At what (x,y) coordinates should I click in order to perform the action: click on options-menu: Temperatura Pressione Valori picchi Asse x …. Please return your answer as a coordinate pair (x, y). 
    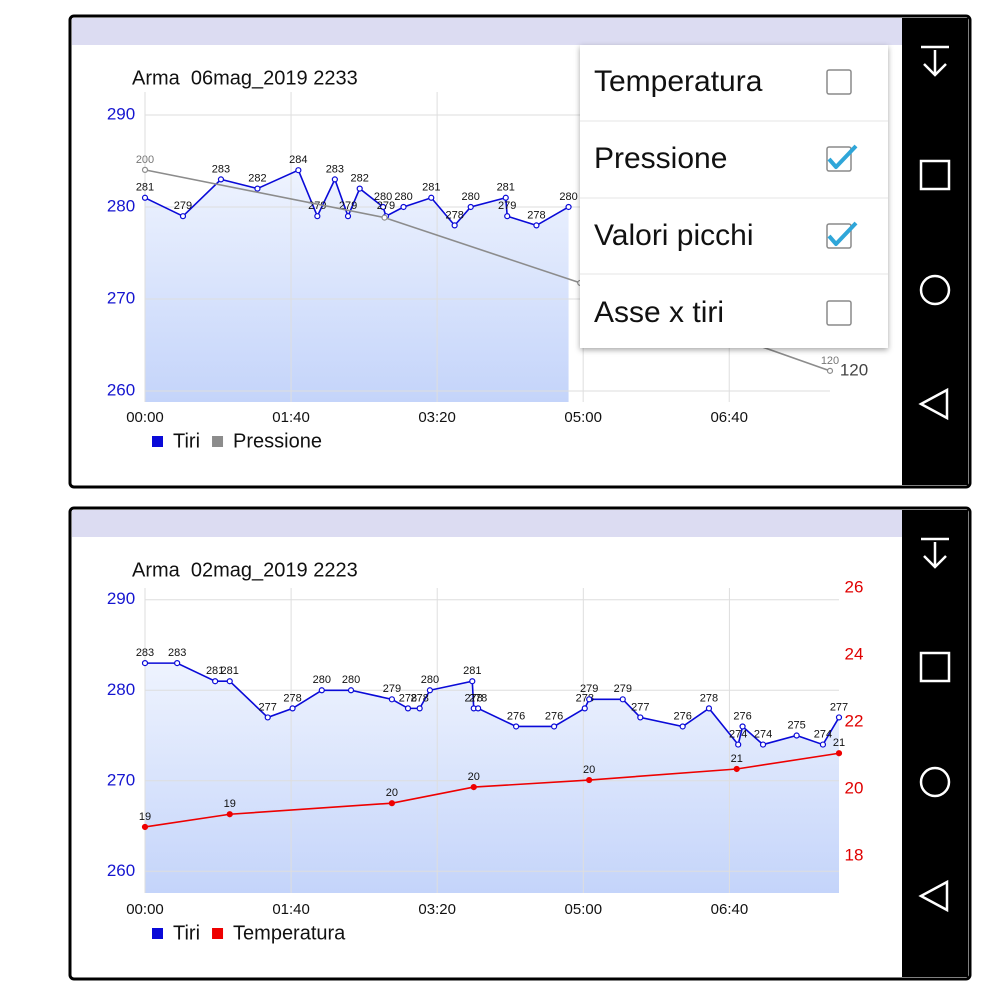
    Looking at the image, I should click on (734, 196).